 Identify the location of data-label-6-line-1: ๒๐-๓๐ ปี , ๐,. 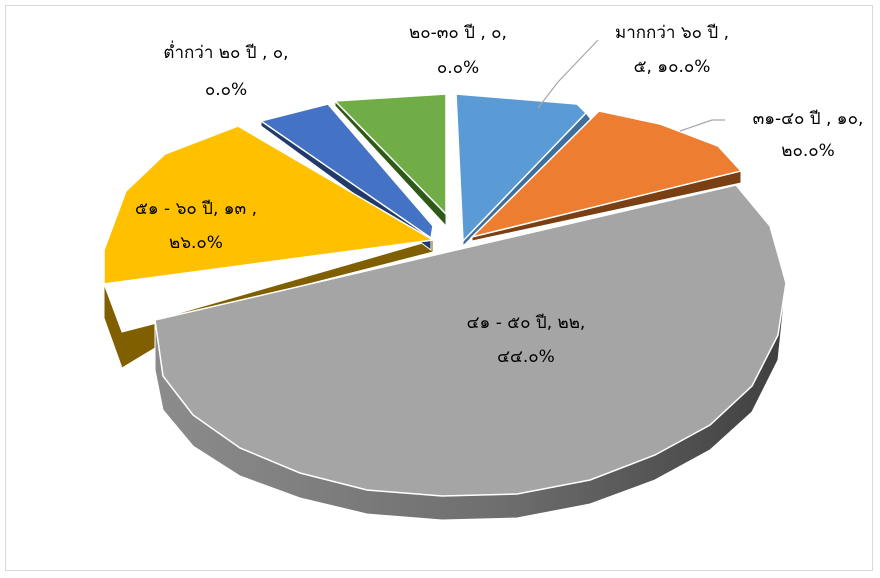
(458, 33).